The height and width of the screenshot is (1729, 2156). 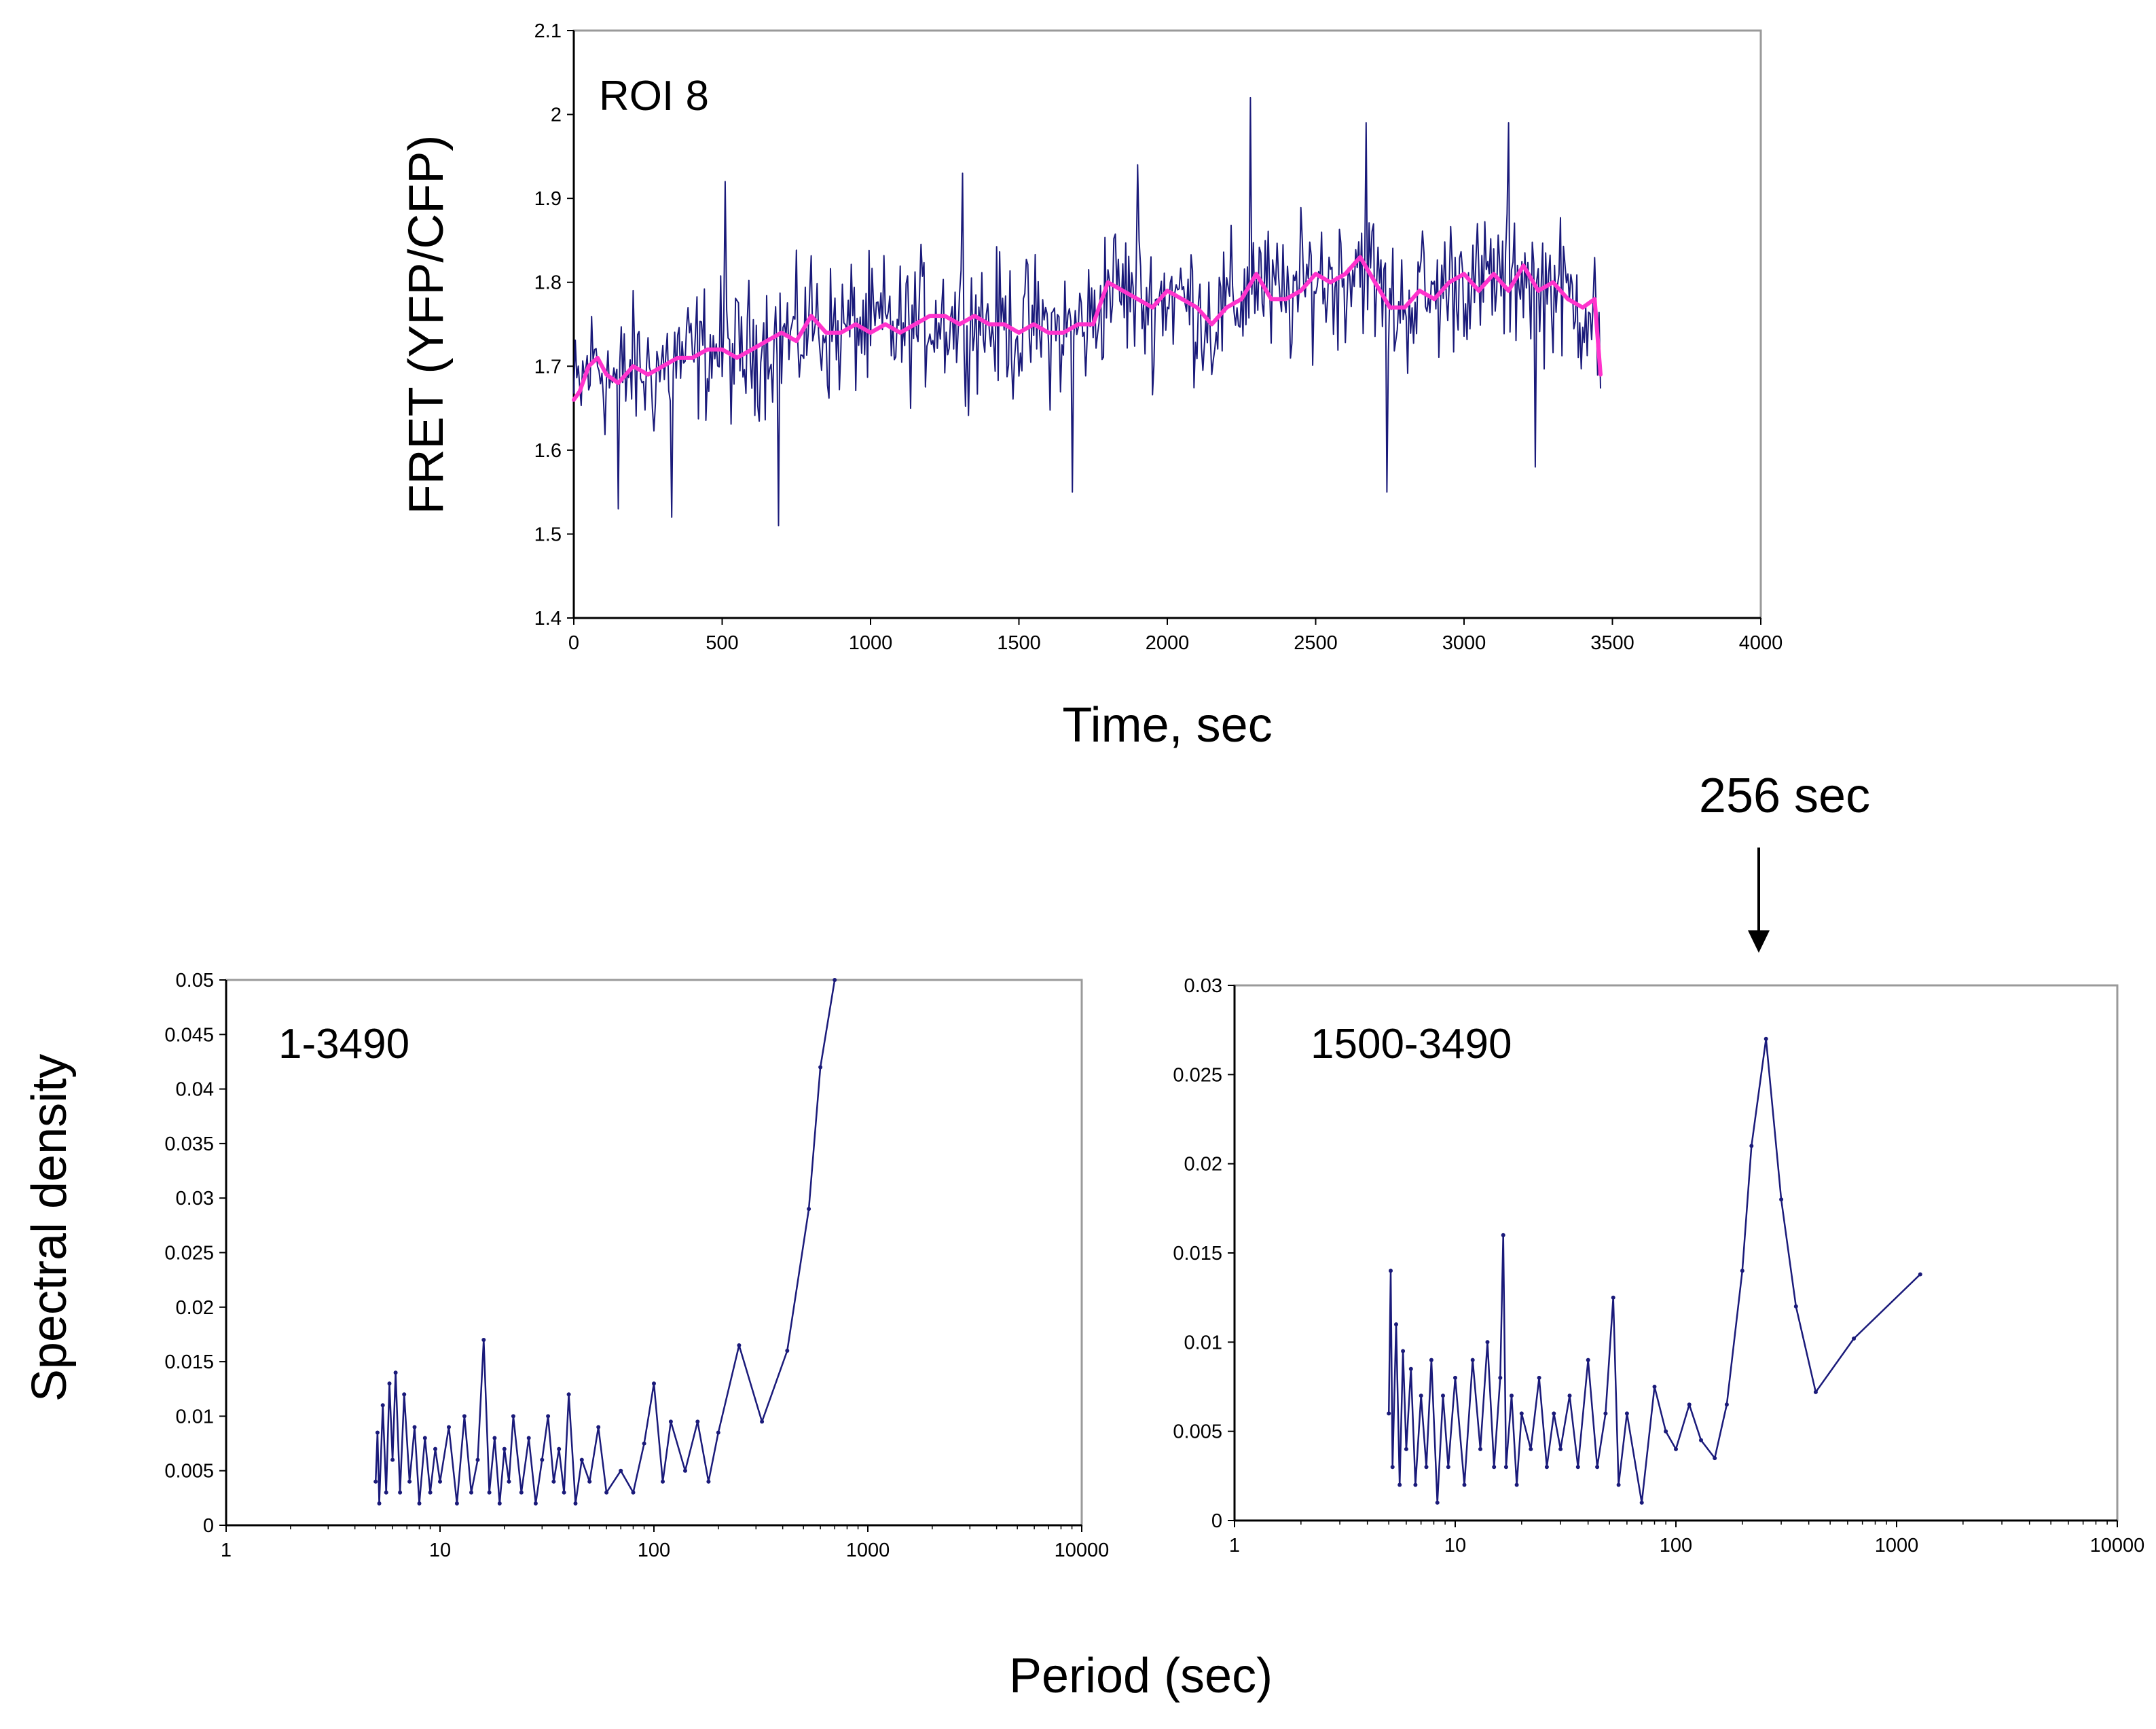 I want to click on period-axis-title: Period (sec), so click(x=1141, y=1676).